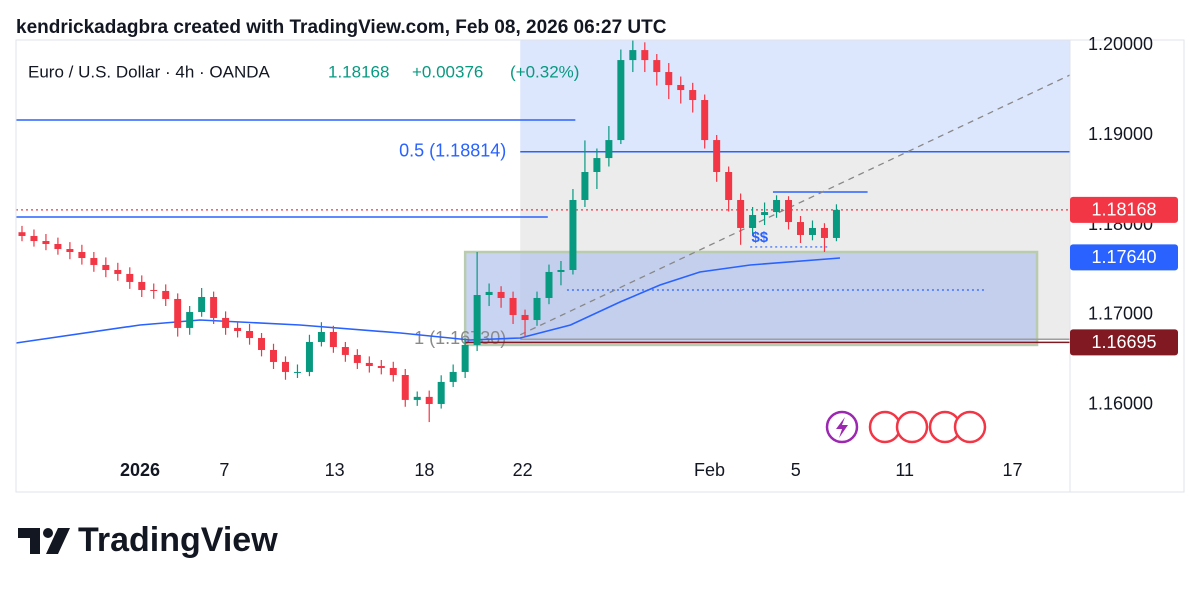  Describe the element at coordinates (1120, 44) in the screenshot. I see `y-tick-label: 1.20000` at that location.